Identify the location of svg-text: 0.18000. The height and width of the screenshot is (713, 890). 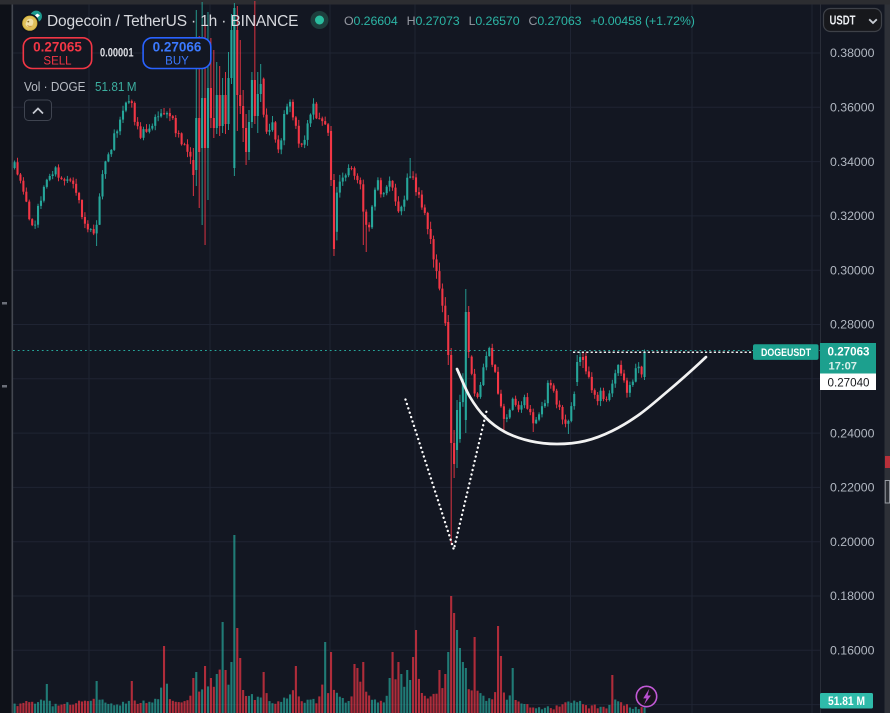
(852, 596).